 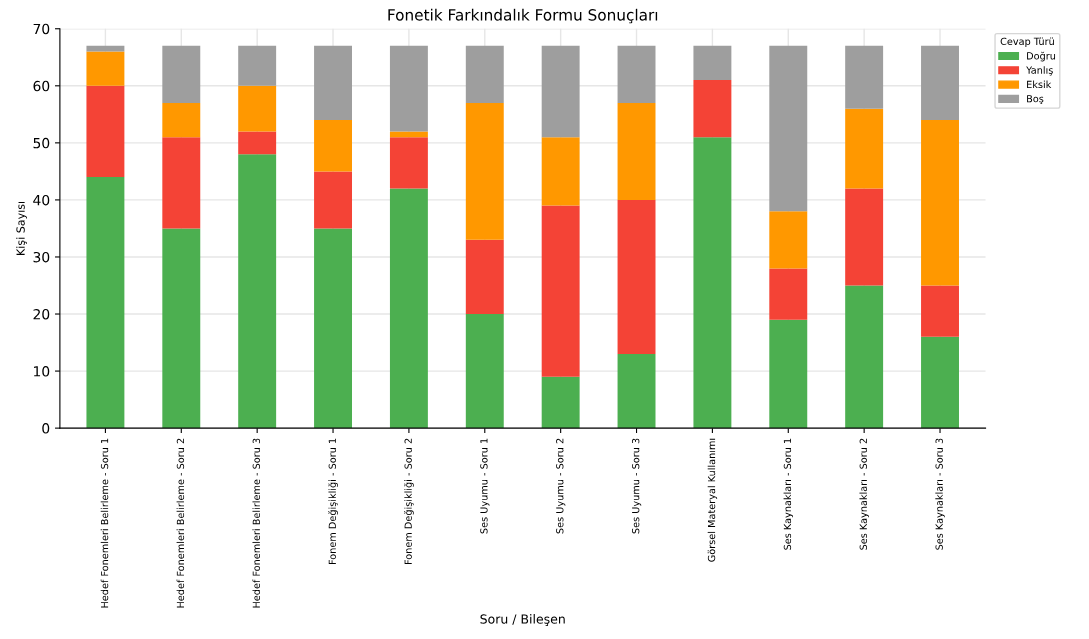 What do you see at coordinates (256, 523) in the screenshot?
I see `x-tick-label: Hedef Fonemleri Belirleme - Soru 3` at bounding box center [256, 523].